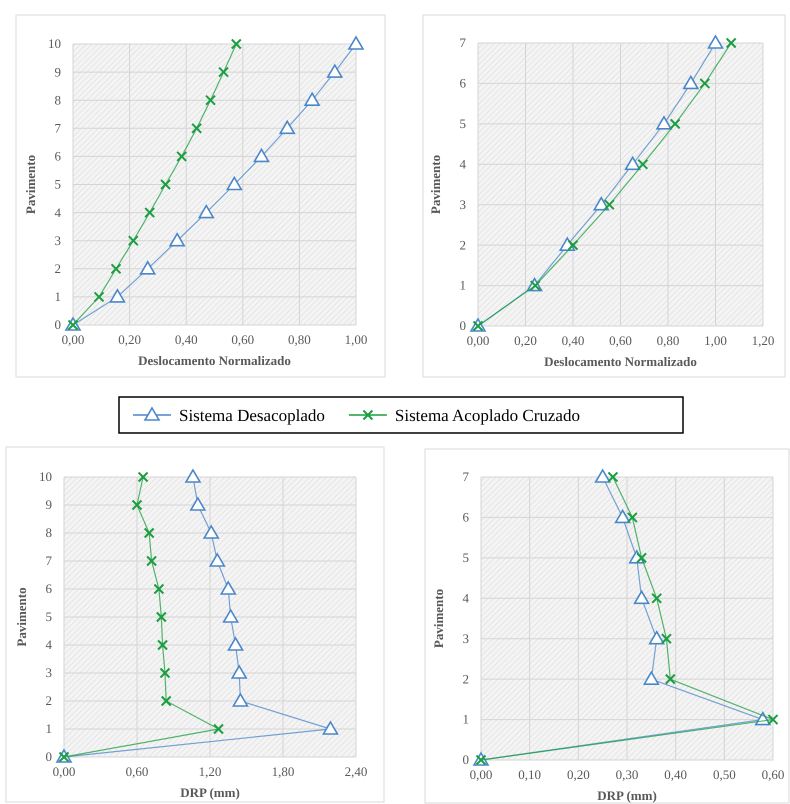 This screenshot has width=790, height=804. I want to click on legend-label: Sistema Acoplado Cruzado, so click(487, 415).